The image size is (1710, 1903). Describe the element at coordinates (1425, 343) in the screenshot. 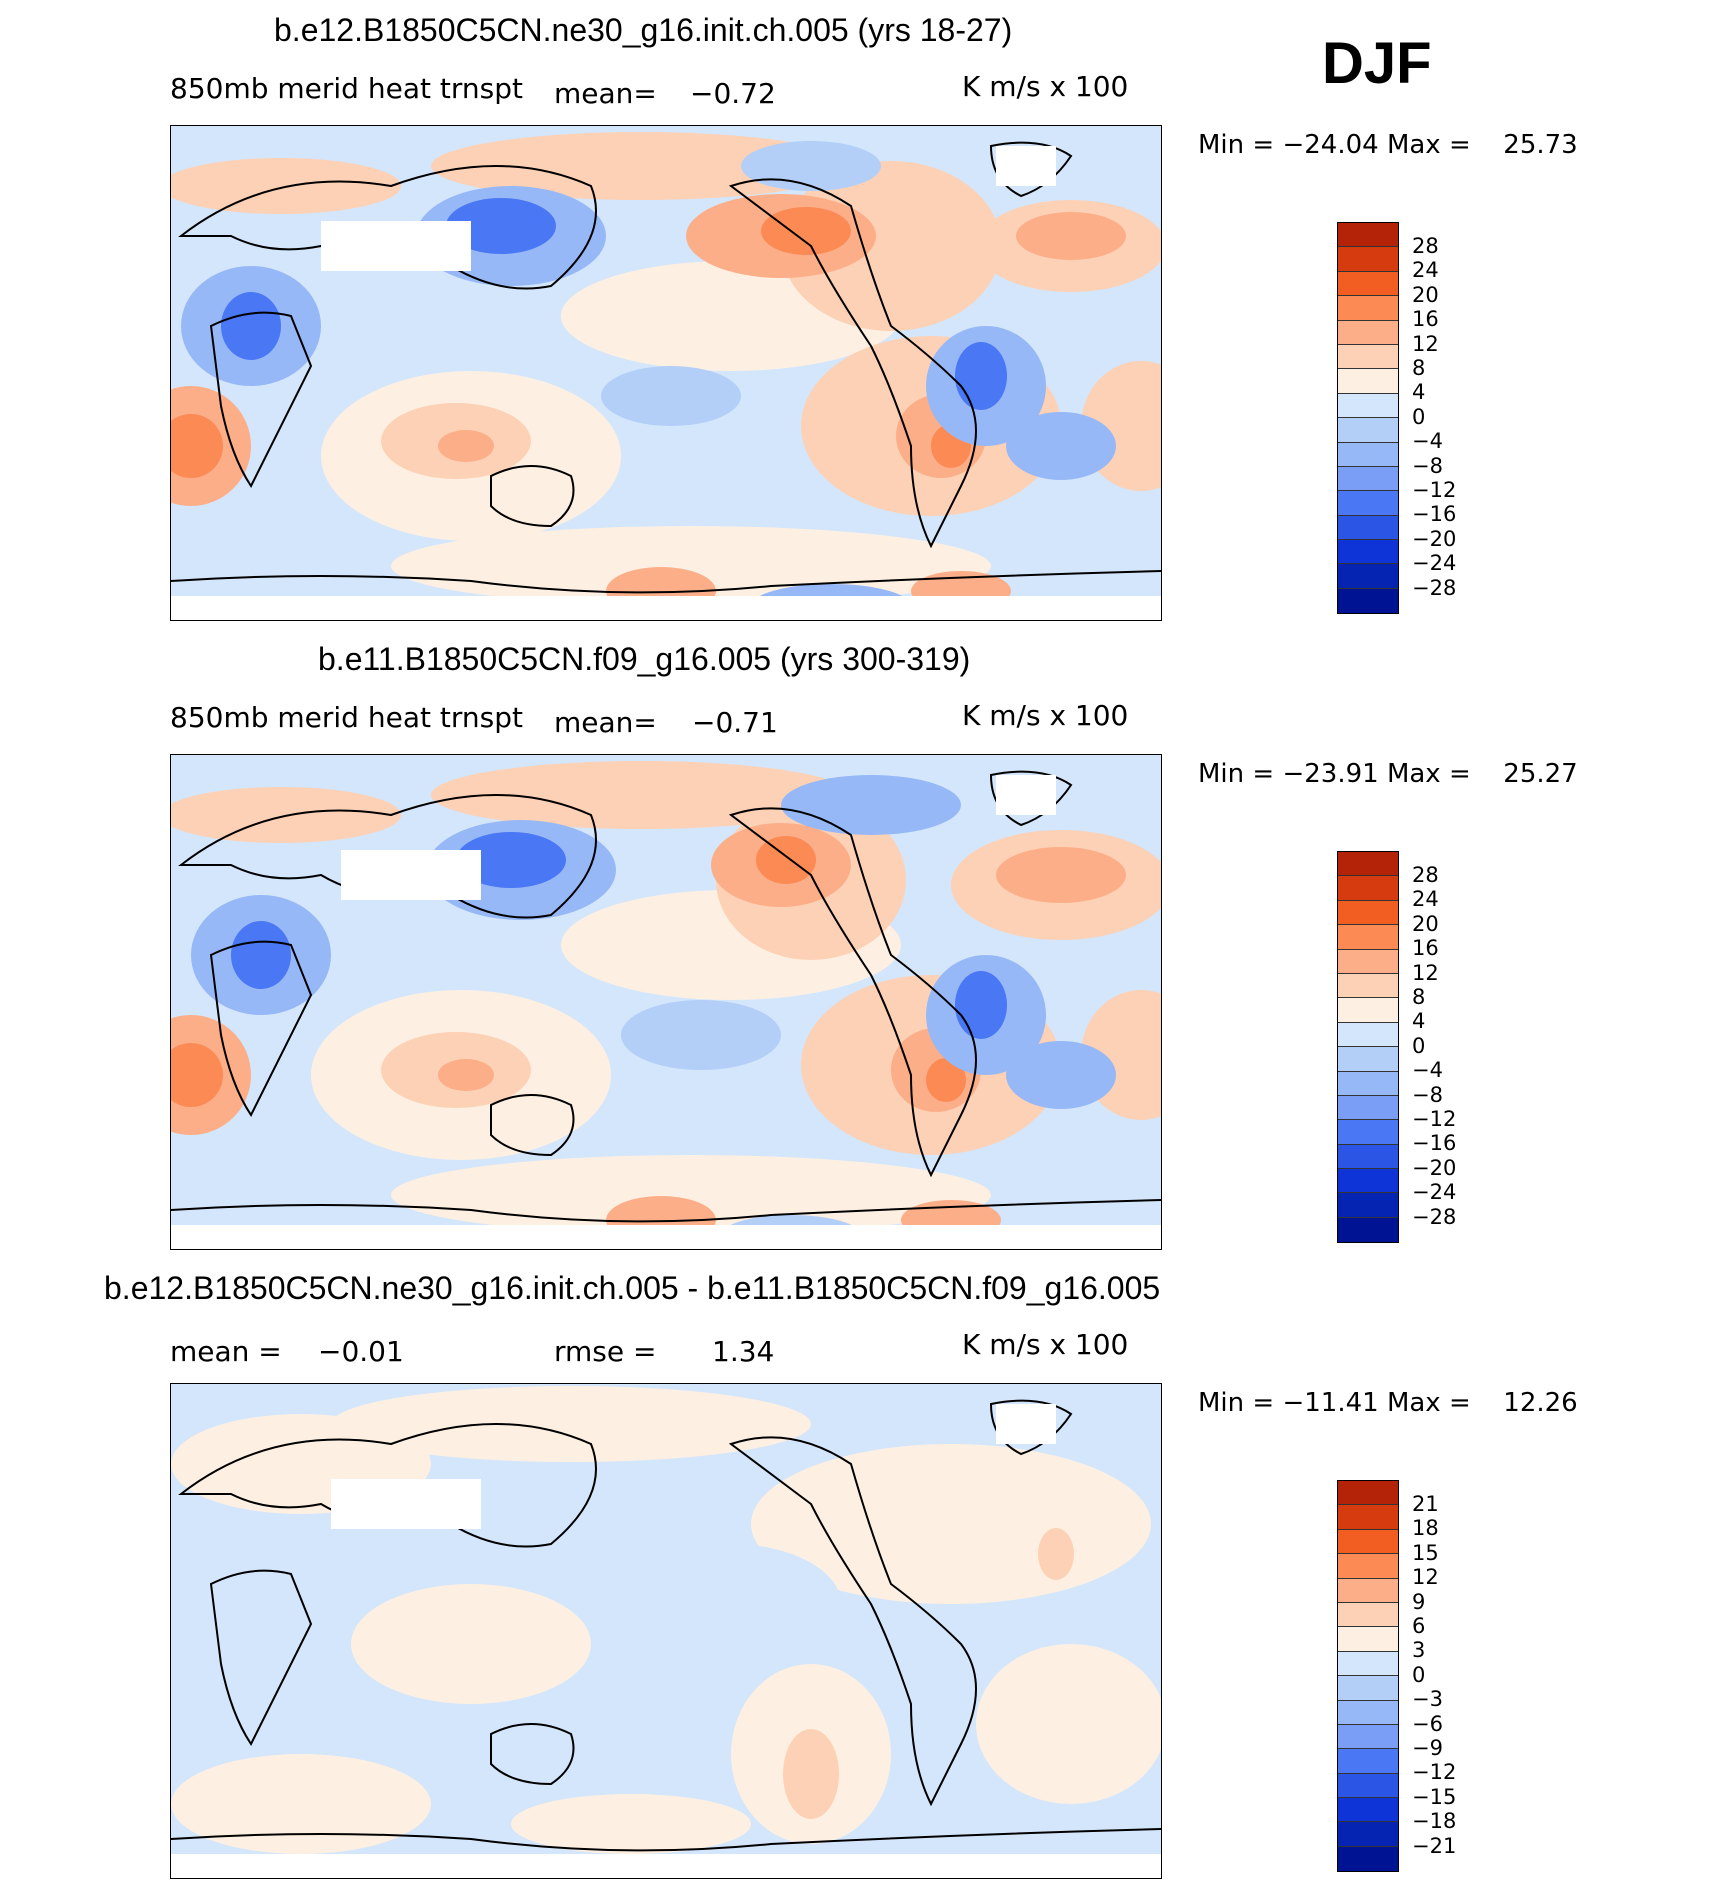

I see `panel-1-level-label: 12` at that location.